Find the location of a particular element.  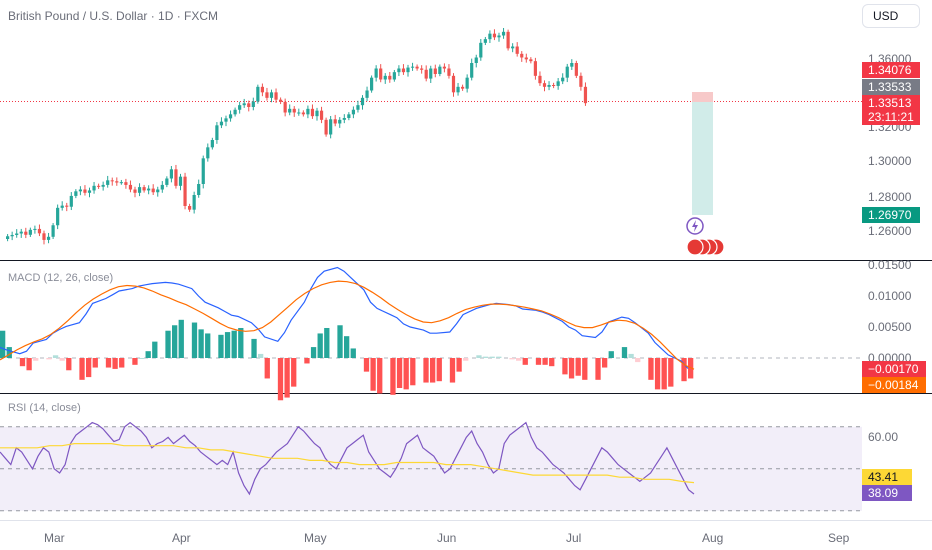

price-tag-red: 1.34076 is located at coordinates (891, 70).